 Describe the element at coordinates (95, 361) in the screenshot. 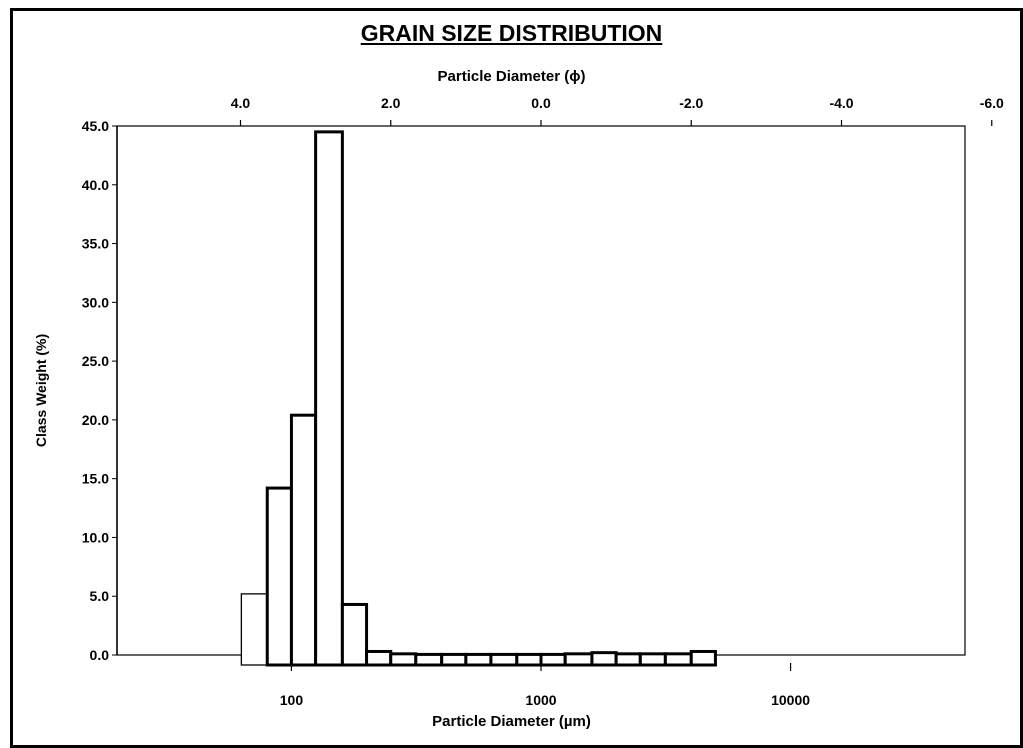

I see `y-tick-label: 25.0` at that location.